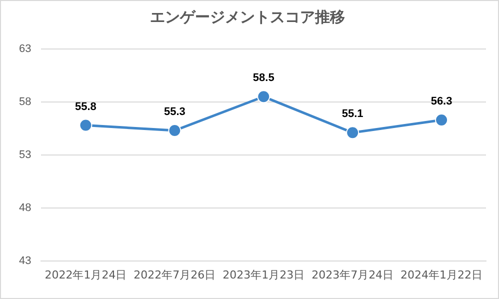 Image resolution: width=499 pixels, height=299 pixels. I want to click on chart-title: エンゲージメントスコア推移, so click(247, 17).